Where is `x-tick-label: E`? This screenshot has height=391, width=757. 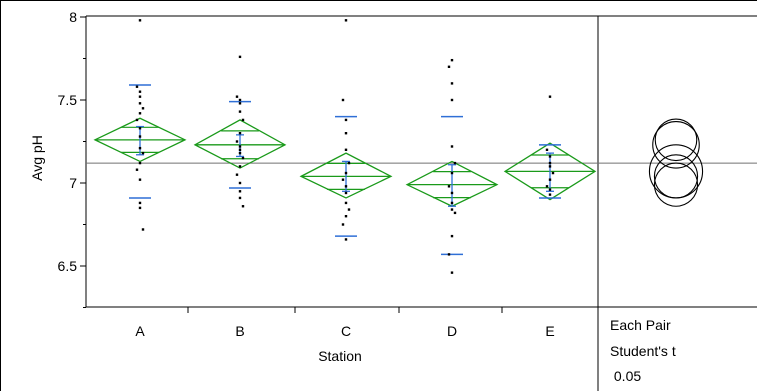
x-tick-label: E is located at coordinates (549, 331).